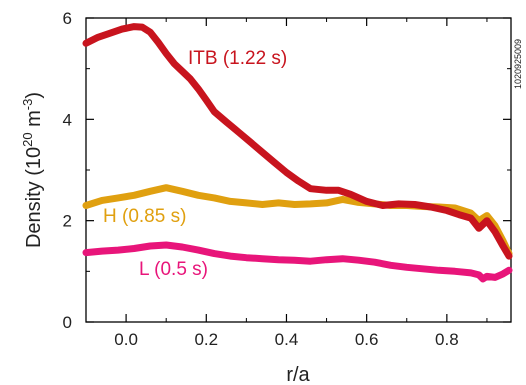 Image resolution: width=526 pixels, height=385 pixels. Describe the element at coordinates (67, 18) in the screenshot. I see `y-tick-label: 6` at that location.